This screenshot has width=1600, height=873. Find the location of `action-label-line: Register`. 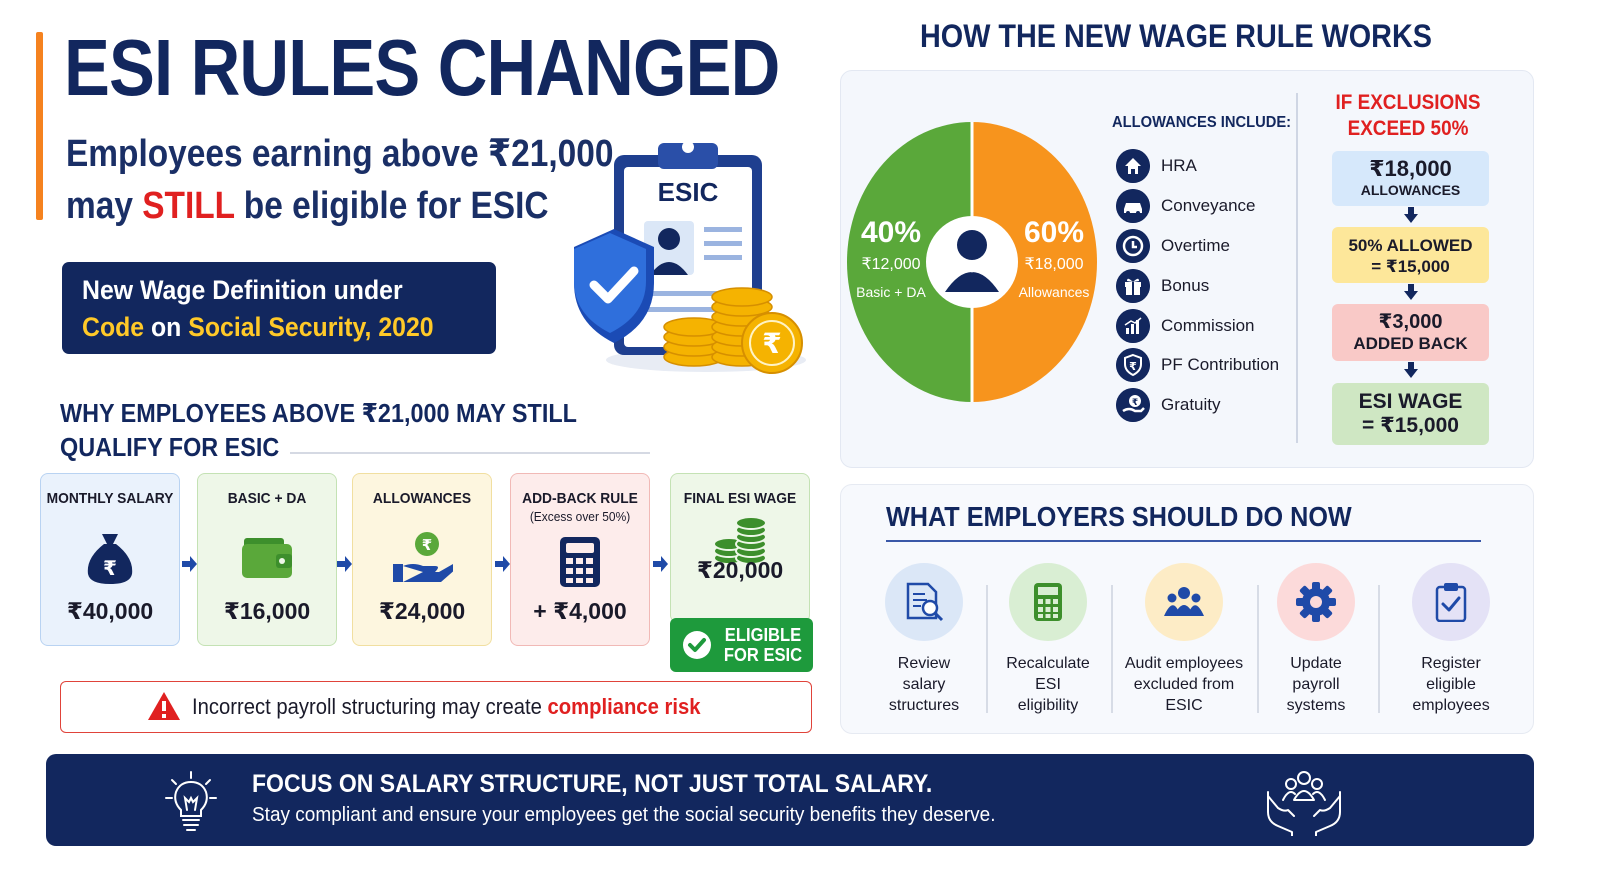

action-label-line: Register is located at coordinates (1451, 663).